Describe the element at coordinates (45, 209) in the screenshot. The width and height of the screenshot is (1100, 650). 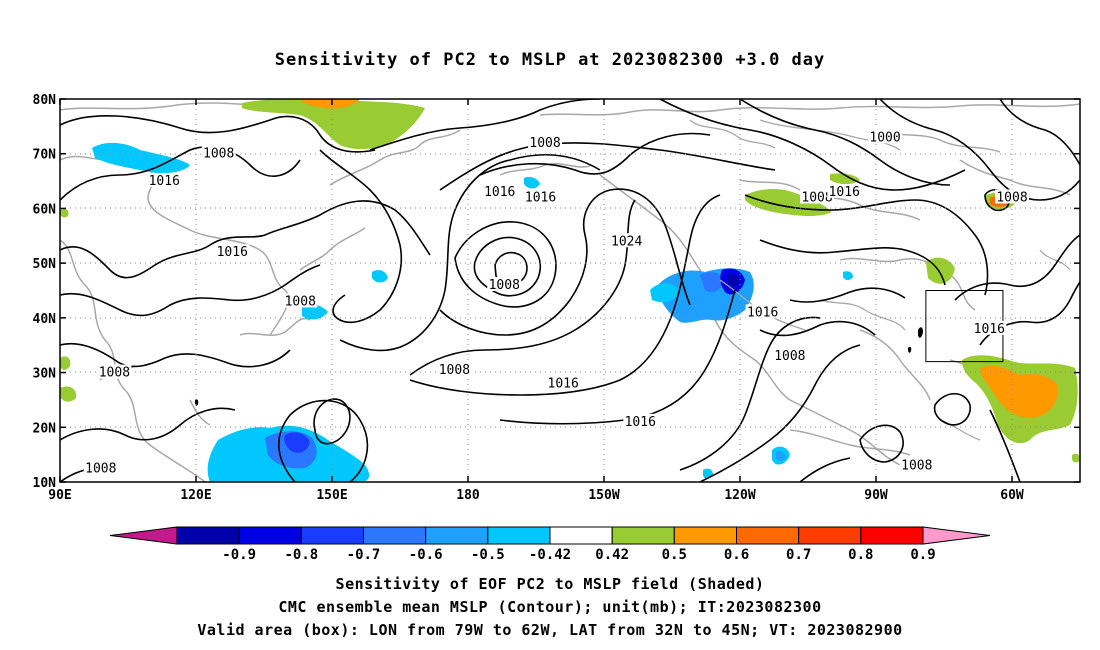
I see `lat-label: 60N` at that location.